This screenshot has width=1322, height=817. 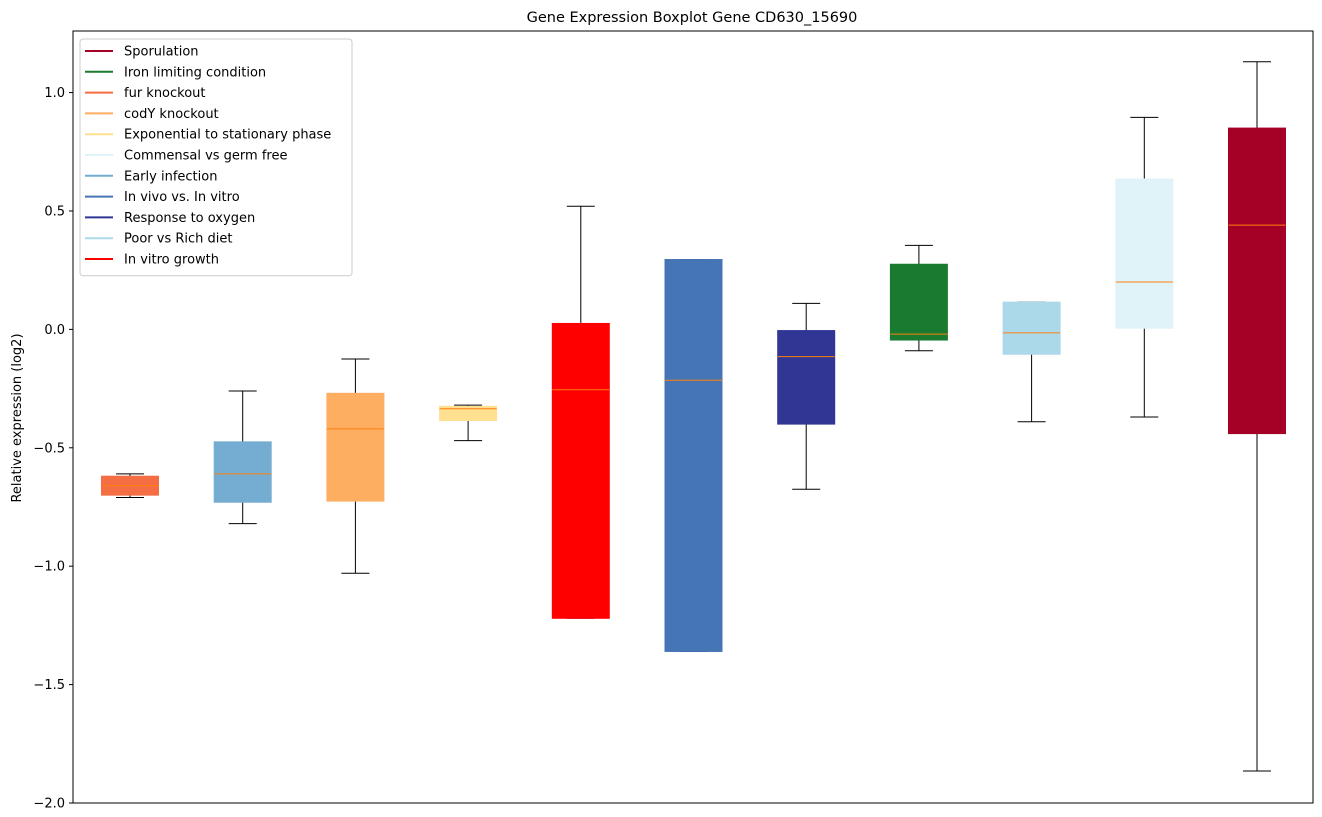 I want to click on box-response-to-oxygen, so click(x=806, y=377).